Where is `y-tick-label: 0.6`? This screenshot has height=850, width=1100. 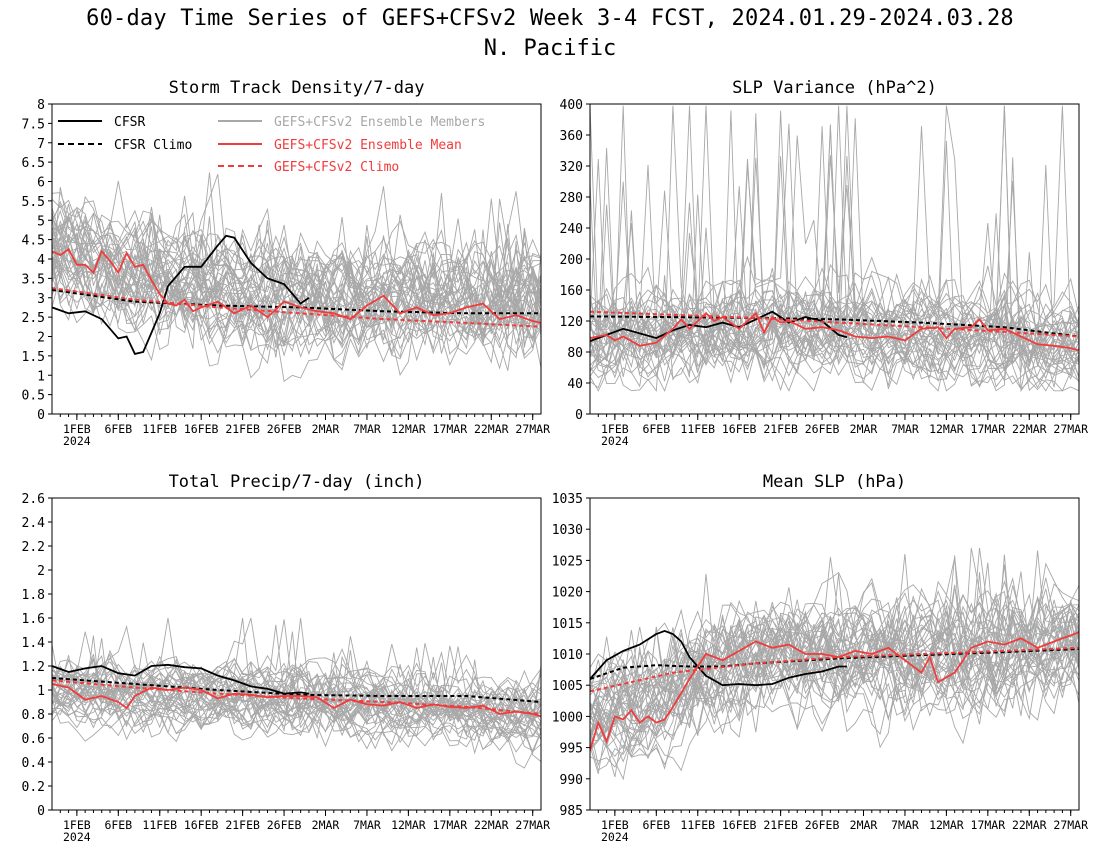
y-tick-label: 0.6 is located at coordinates (33, 739).